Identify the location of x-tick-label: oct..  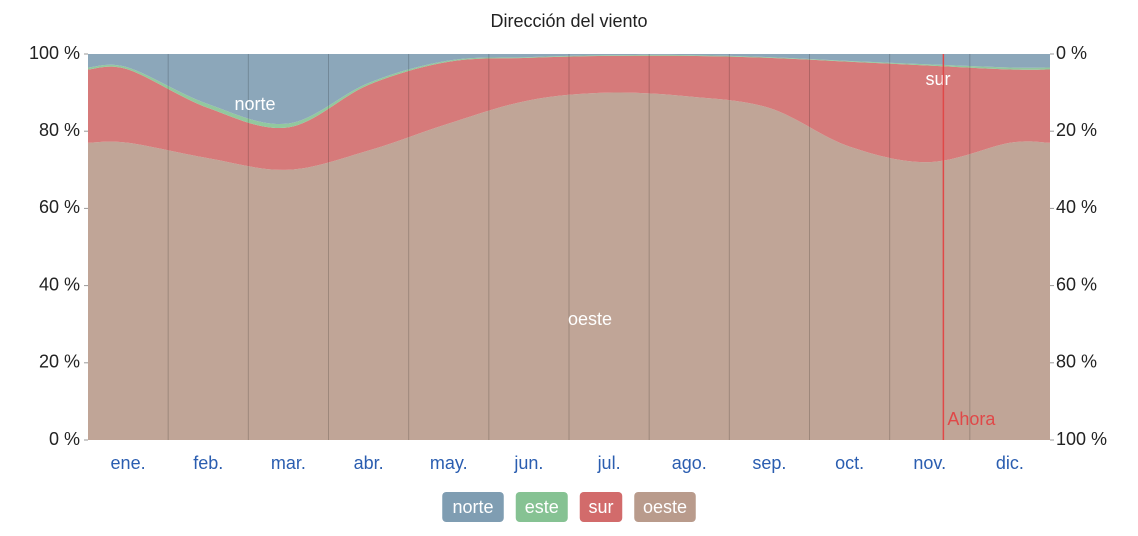
(849, 463).